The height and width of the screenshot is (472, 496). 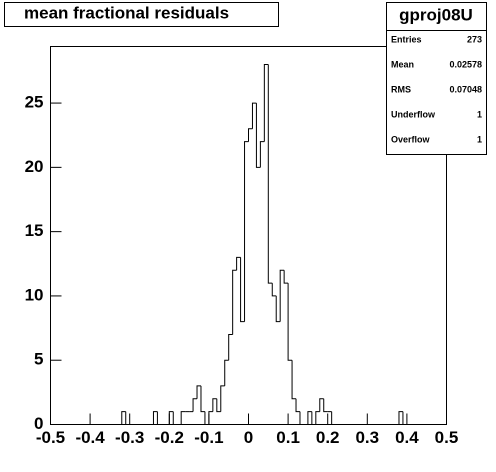 What do you see at coordinates (328, 437) in the screenshot?
I see `x-tick-label: 0.2` at bounding box center [328, 437].